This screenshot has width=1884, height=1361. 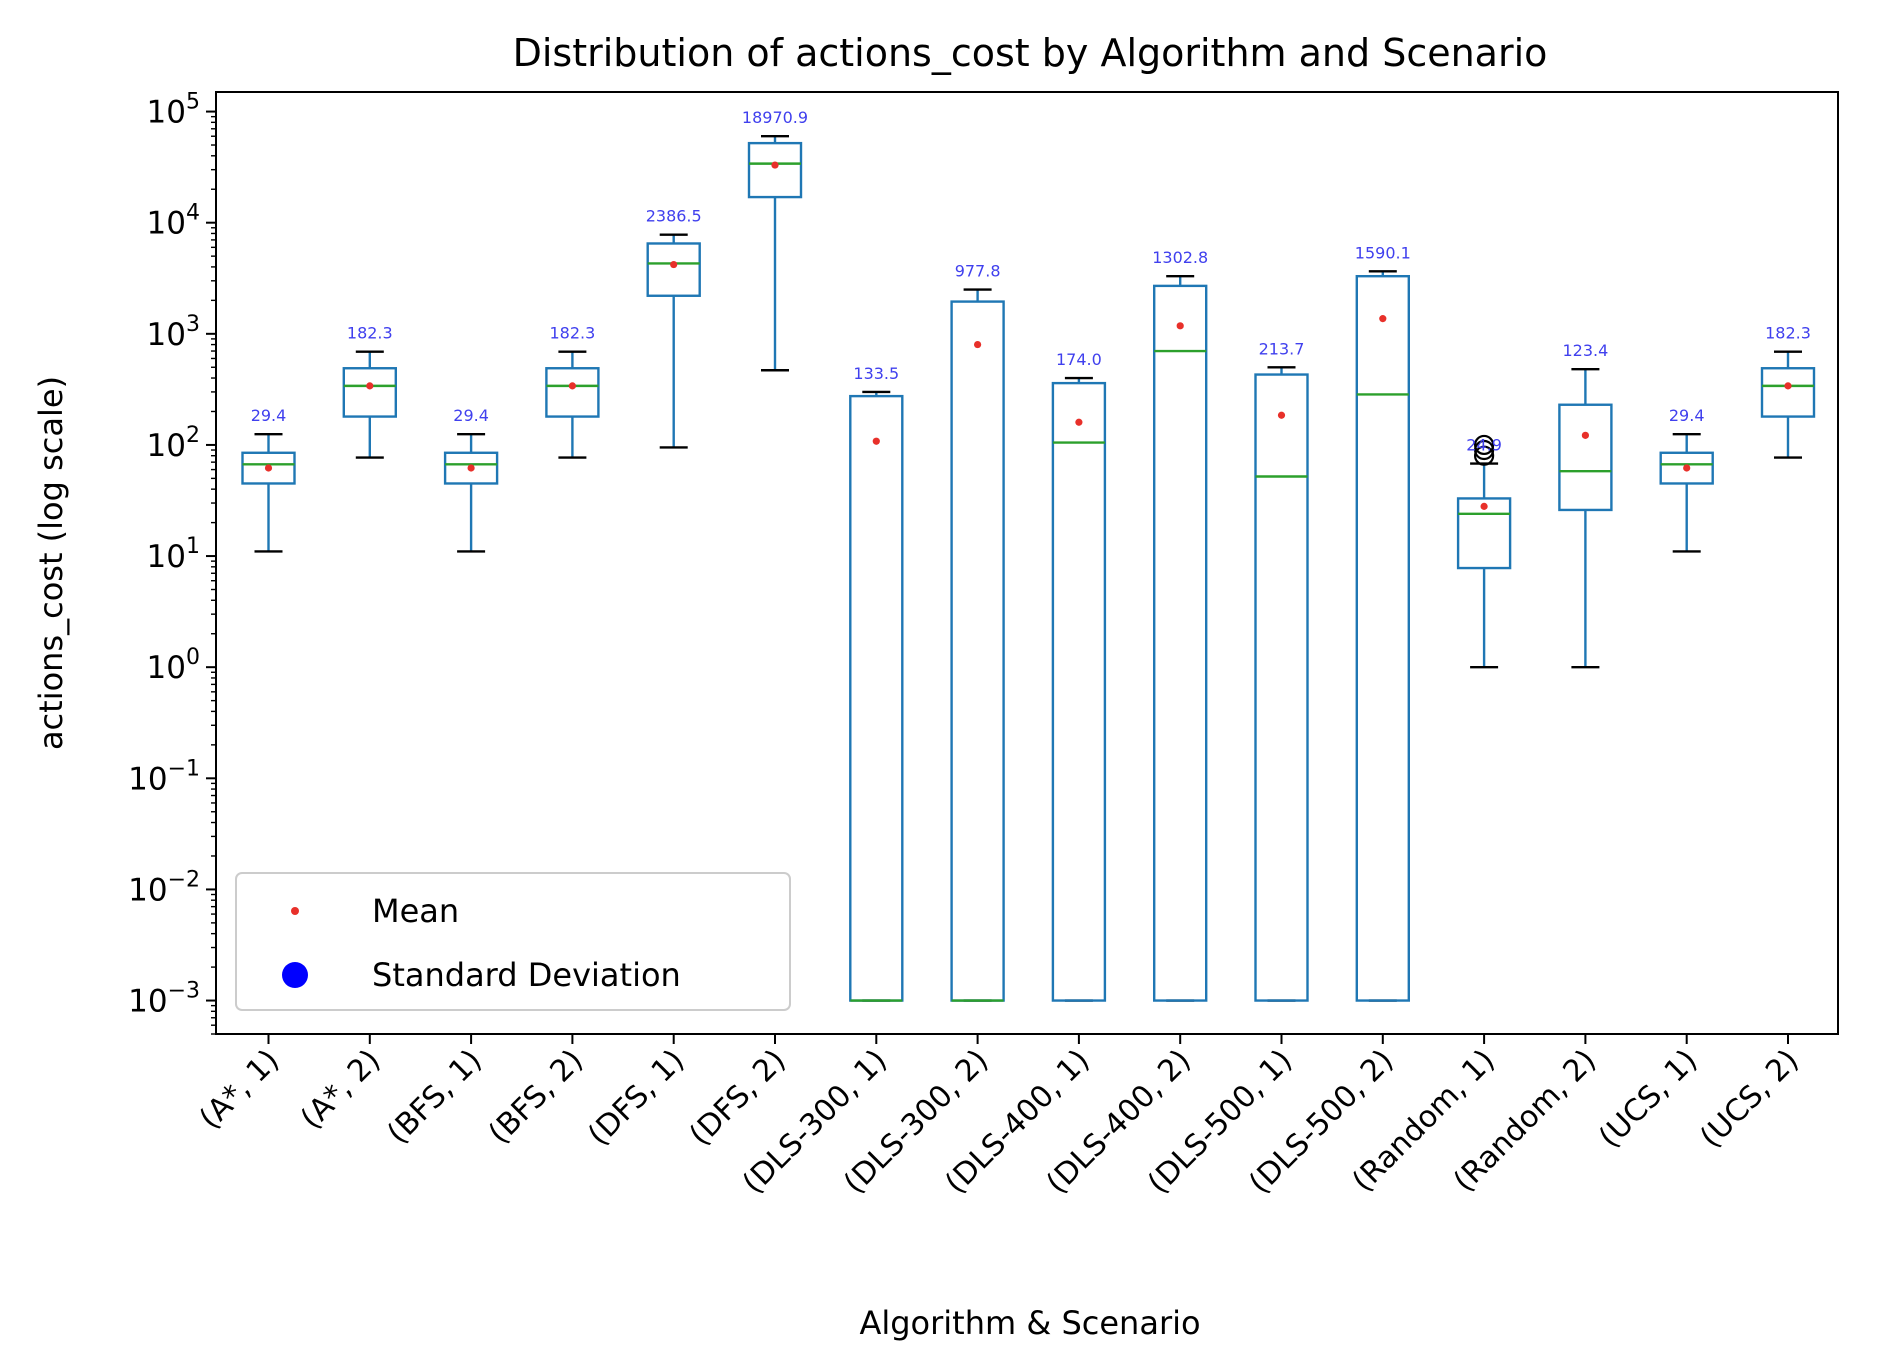 I want to click on y-axis: 10⁻³ 10⁻² 10⁻¹ 10⁰ 10¹ 10² 10³ 10⁴ 10⁵, so click(x=172, y=562).